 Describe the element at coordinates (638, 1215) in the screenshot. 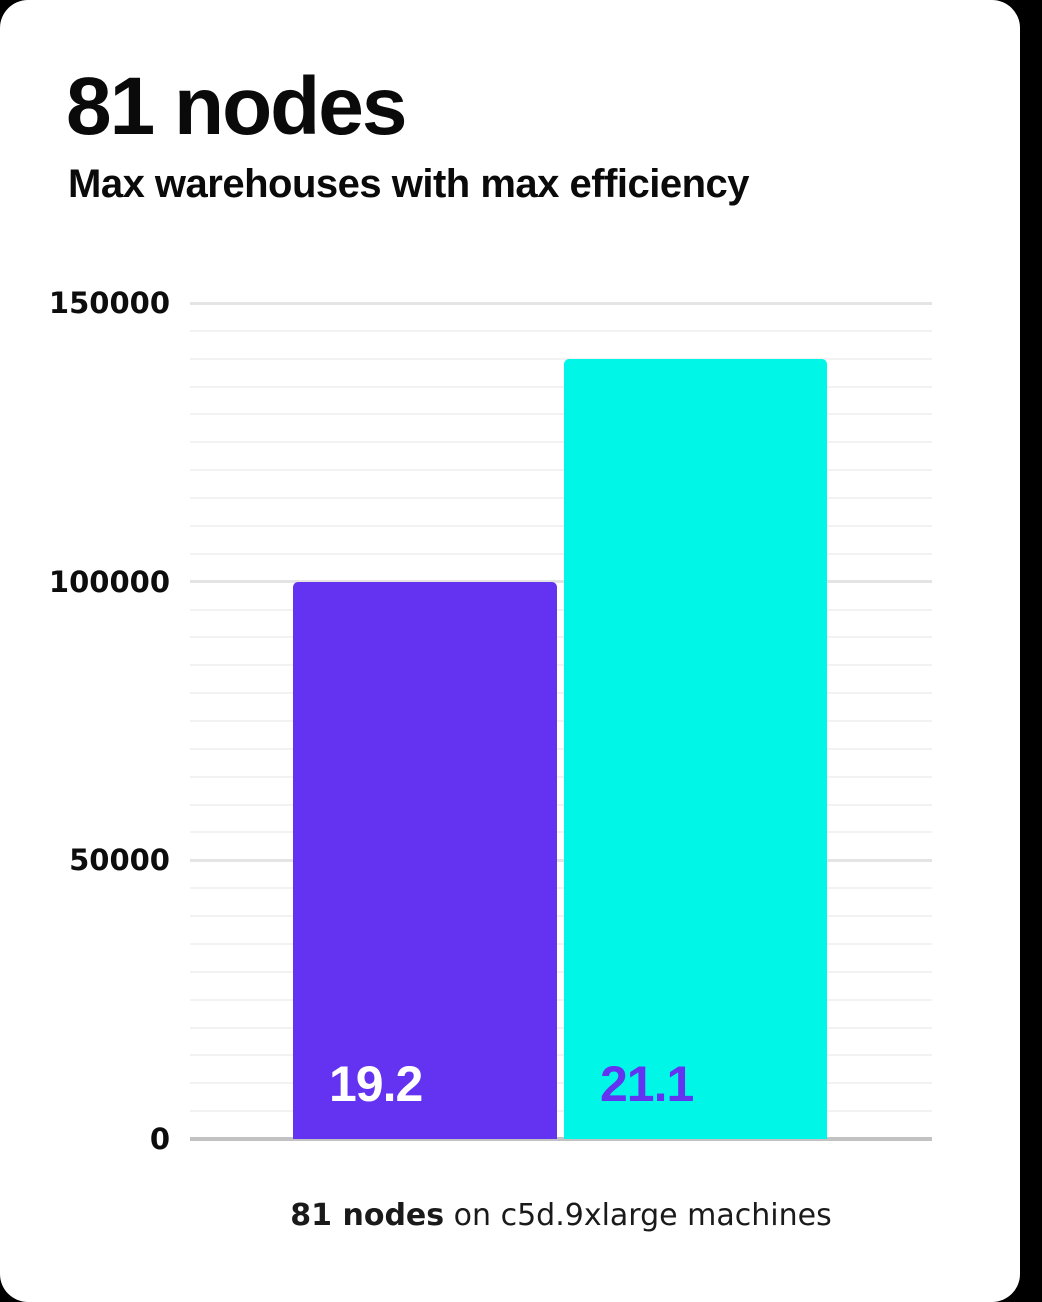

I see `caption-regular-text: on c5d.9xlarge machines` at that location.